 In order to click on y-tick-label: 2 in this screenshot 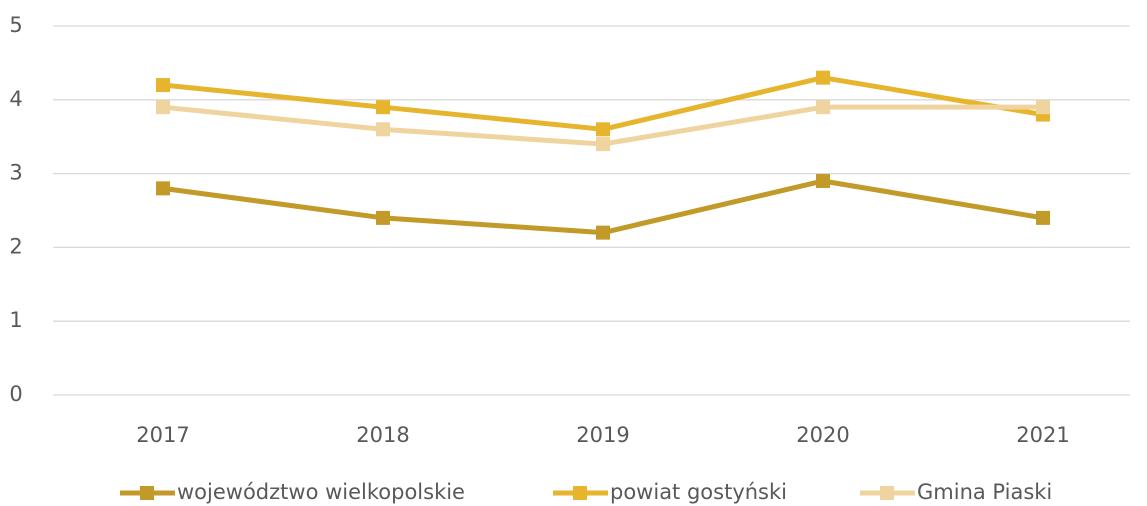, I will do `click(15, 246)`.